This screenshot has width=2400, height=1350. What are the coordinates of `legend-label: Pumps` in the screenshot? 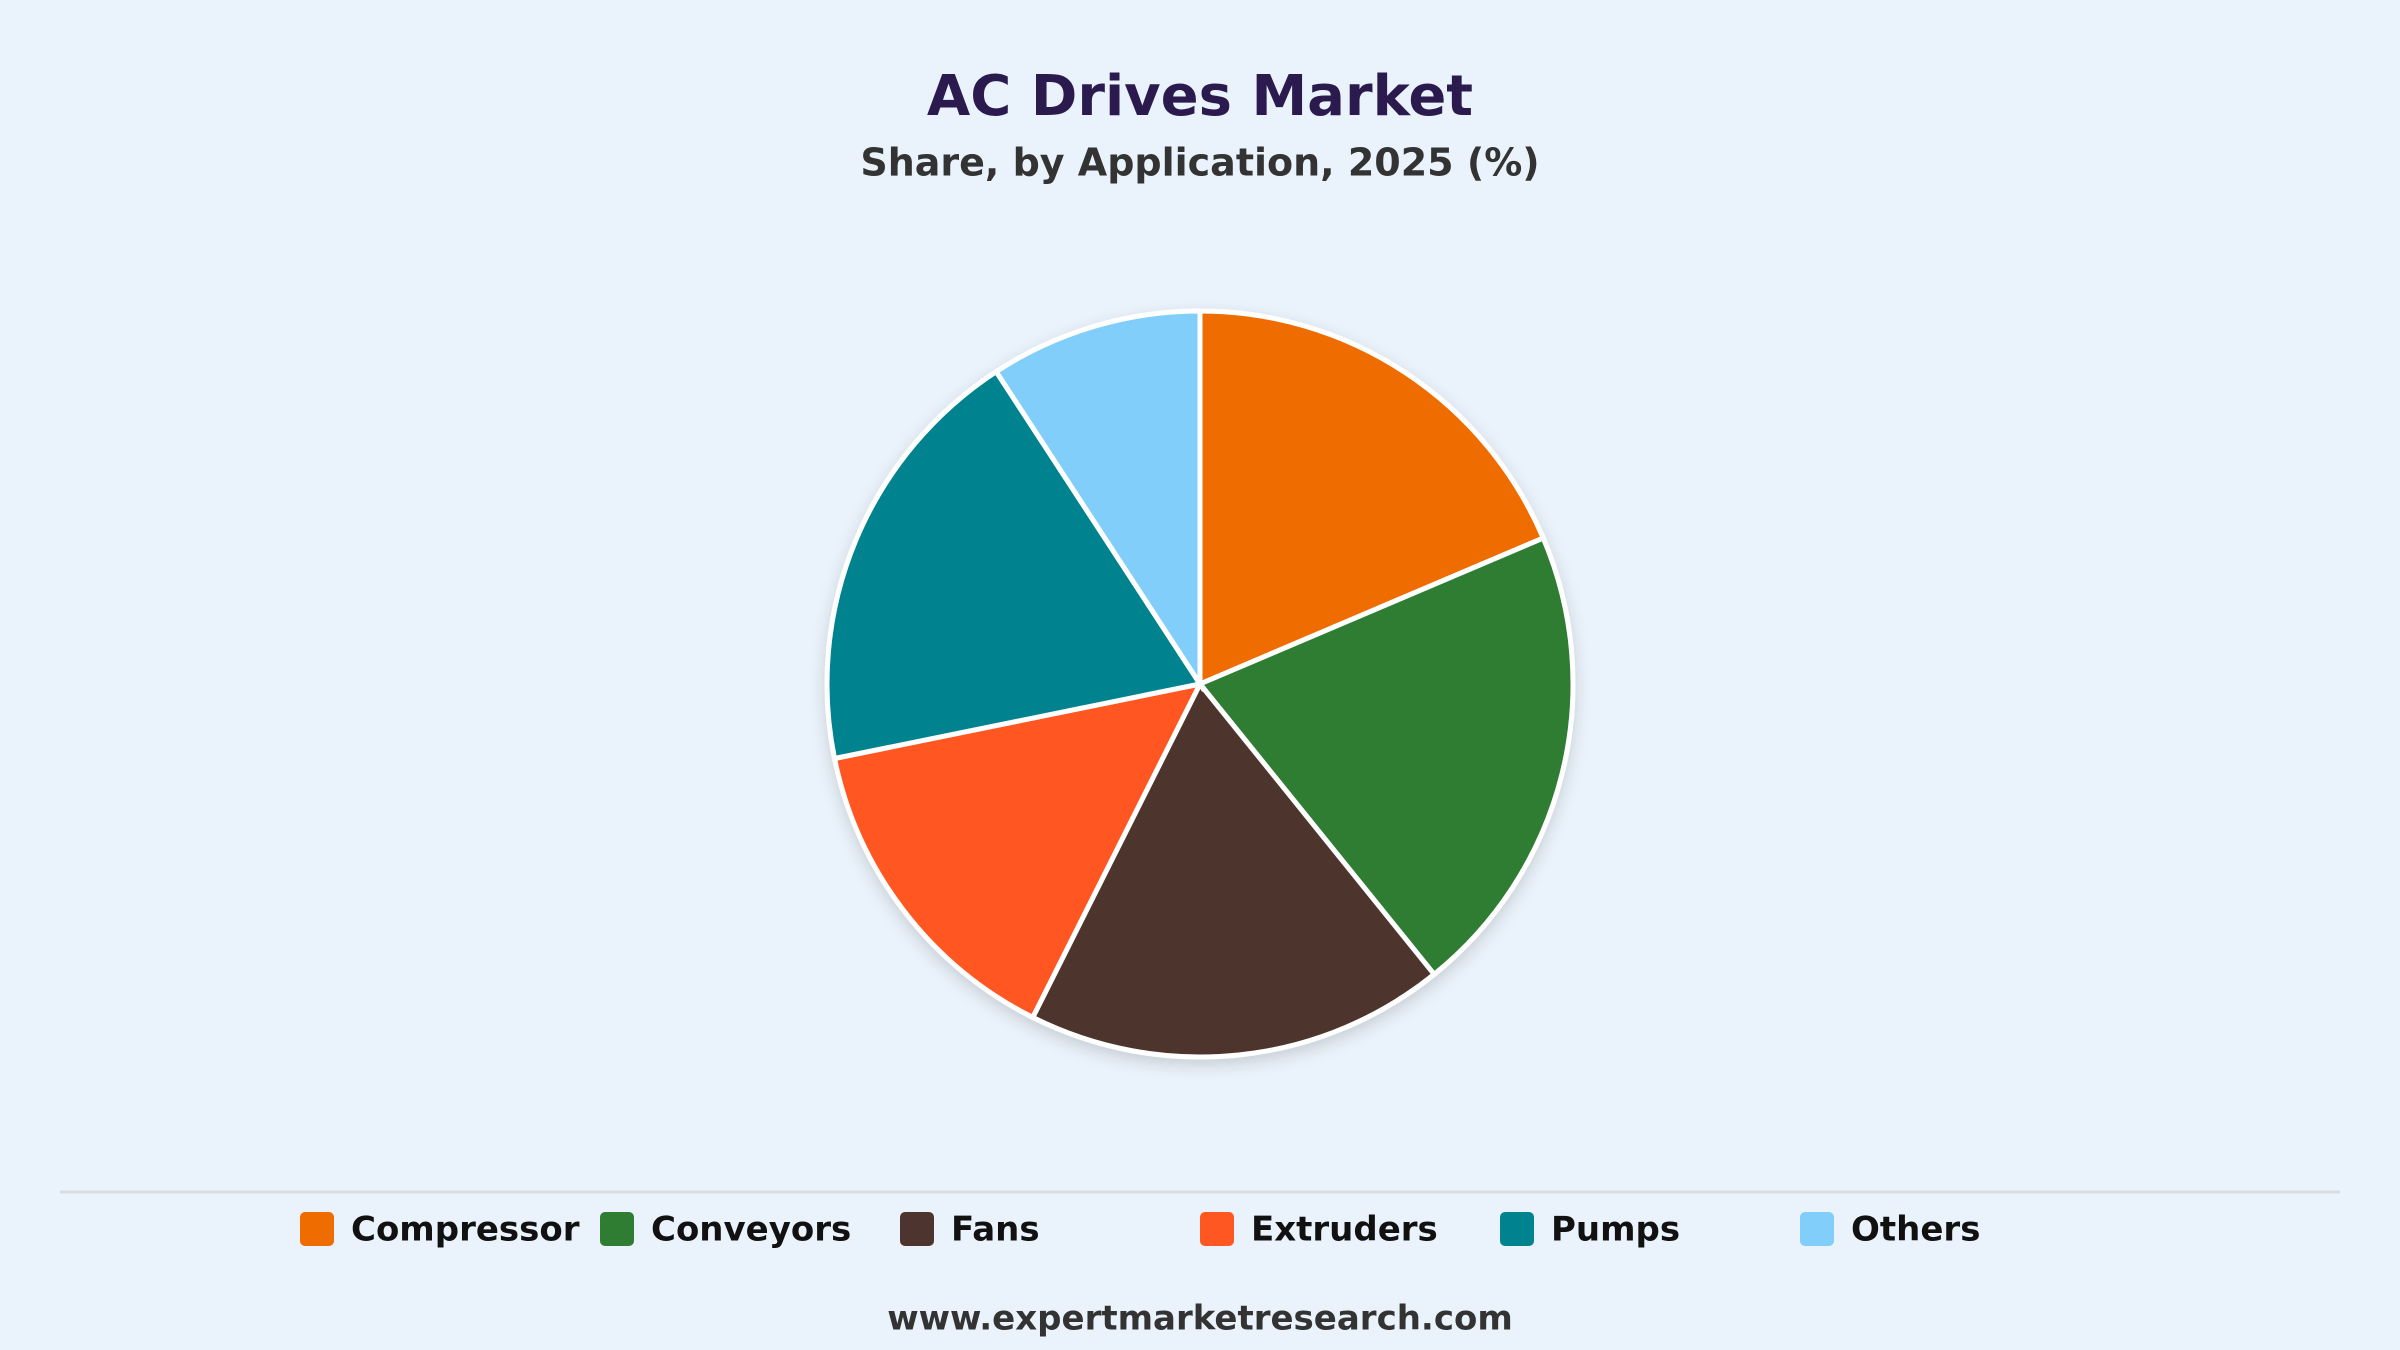 It's located at (1615, 1230).